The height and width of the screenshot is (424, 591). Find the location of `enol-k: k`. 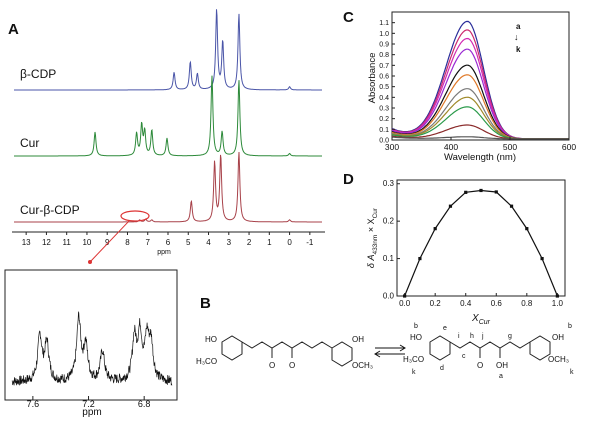

enol-k: k is located at coordinates (414, 372).